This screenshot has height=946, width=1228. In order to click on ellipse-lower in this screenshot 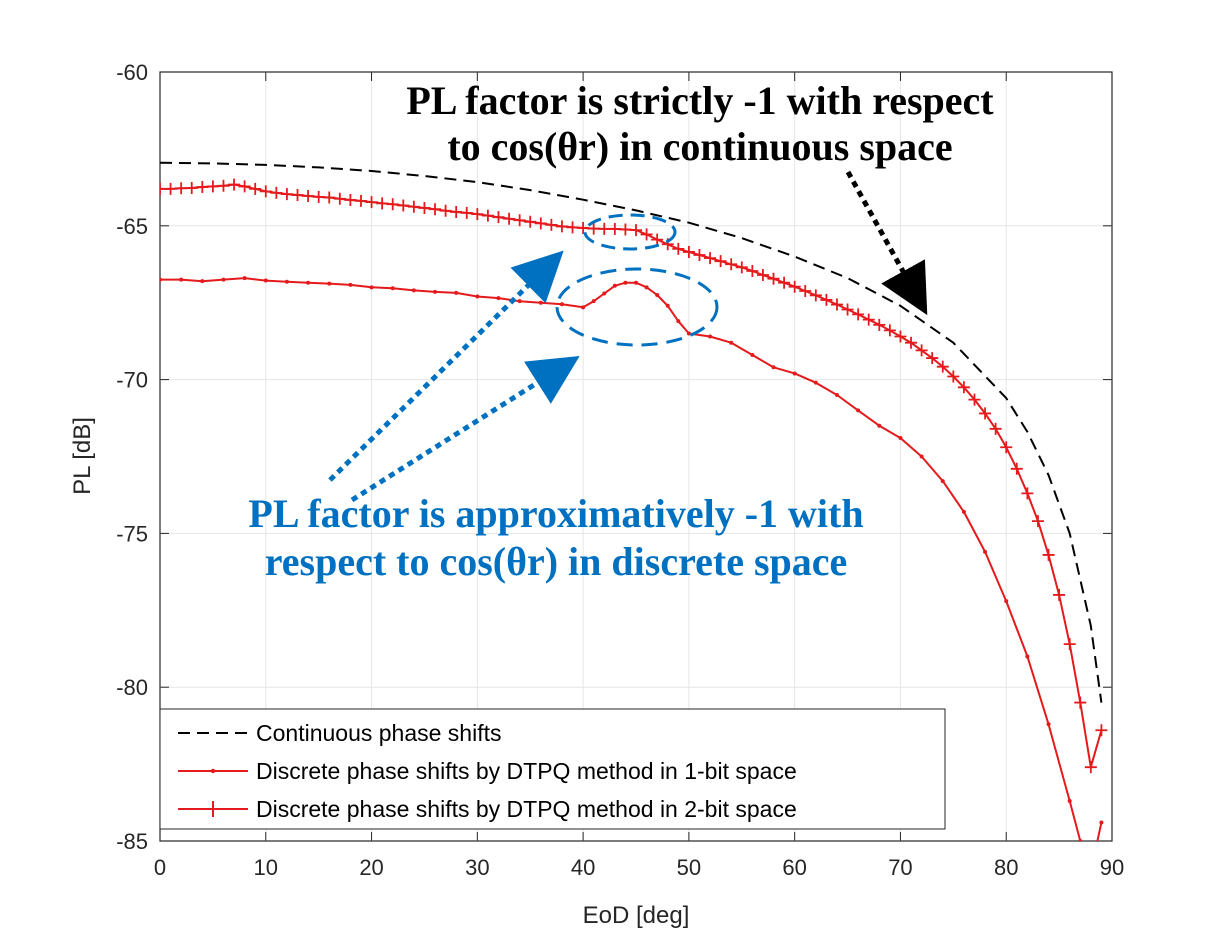, I will do `click(637, 307)`.